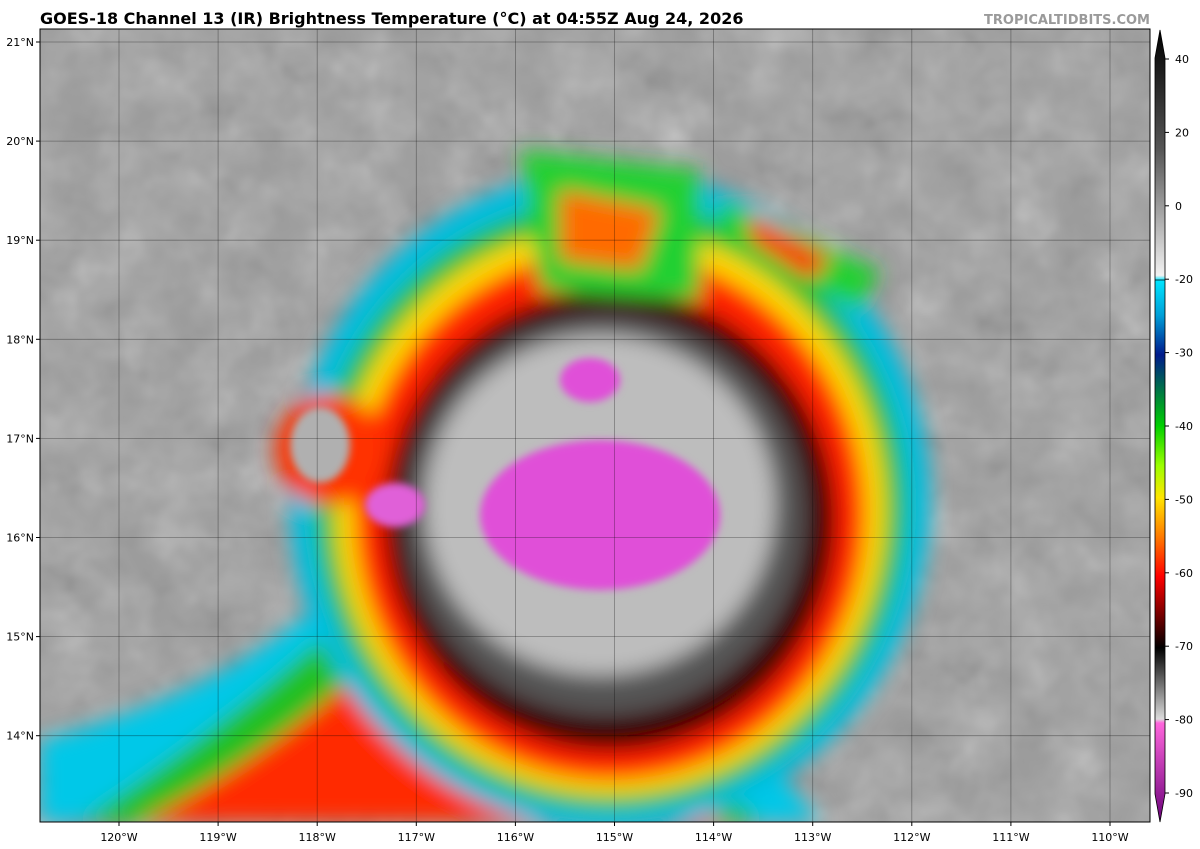  I want to click on colorbar, so click(1160, 426).